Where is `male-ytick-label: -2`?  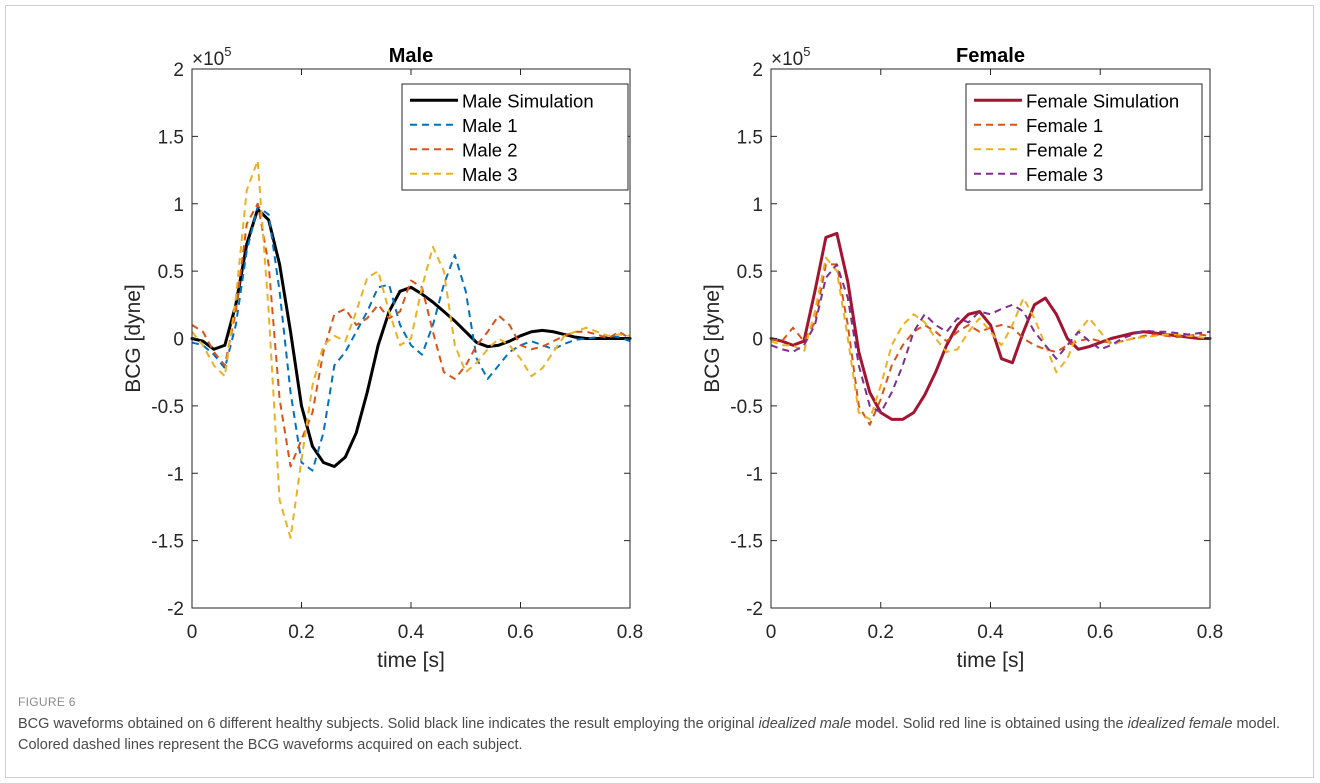
male-ytick-label: -2 is located at coordinates (175, 609).